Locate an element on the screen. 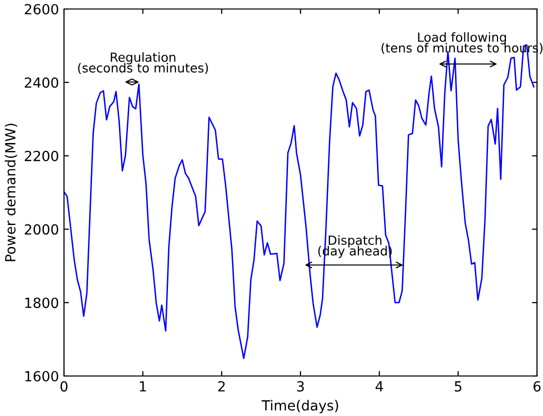 The width and height of the screenshot is (543, 416). x-tick-label: 0 is located at coordinates (64, 386).